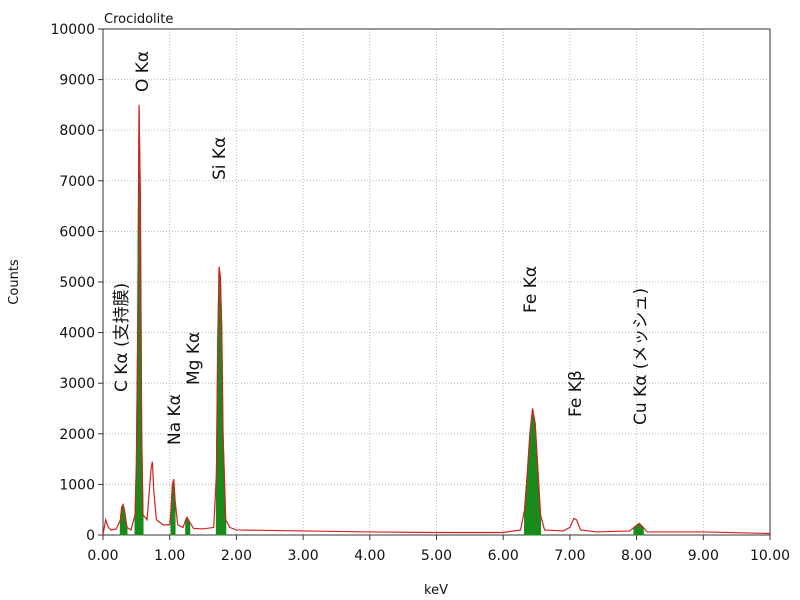 This screenshot has height=600, width=800. What do you see at coordinates (77, 485) in the screenshot?
I see `y-tick-label: 1000` at bounding box center [77, 485].